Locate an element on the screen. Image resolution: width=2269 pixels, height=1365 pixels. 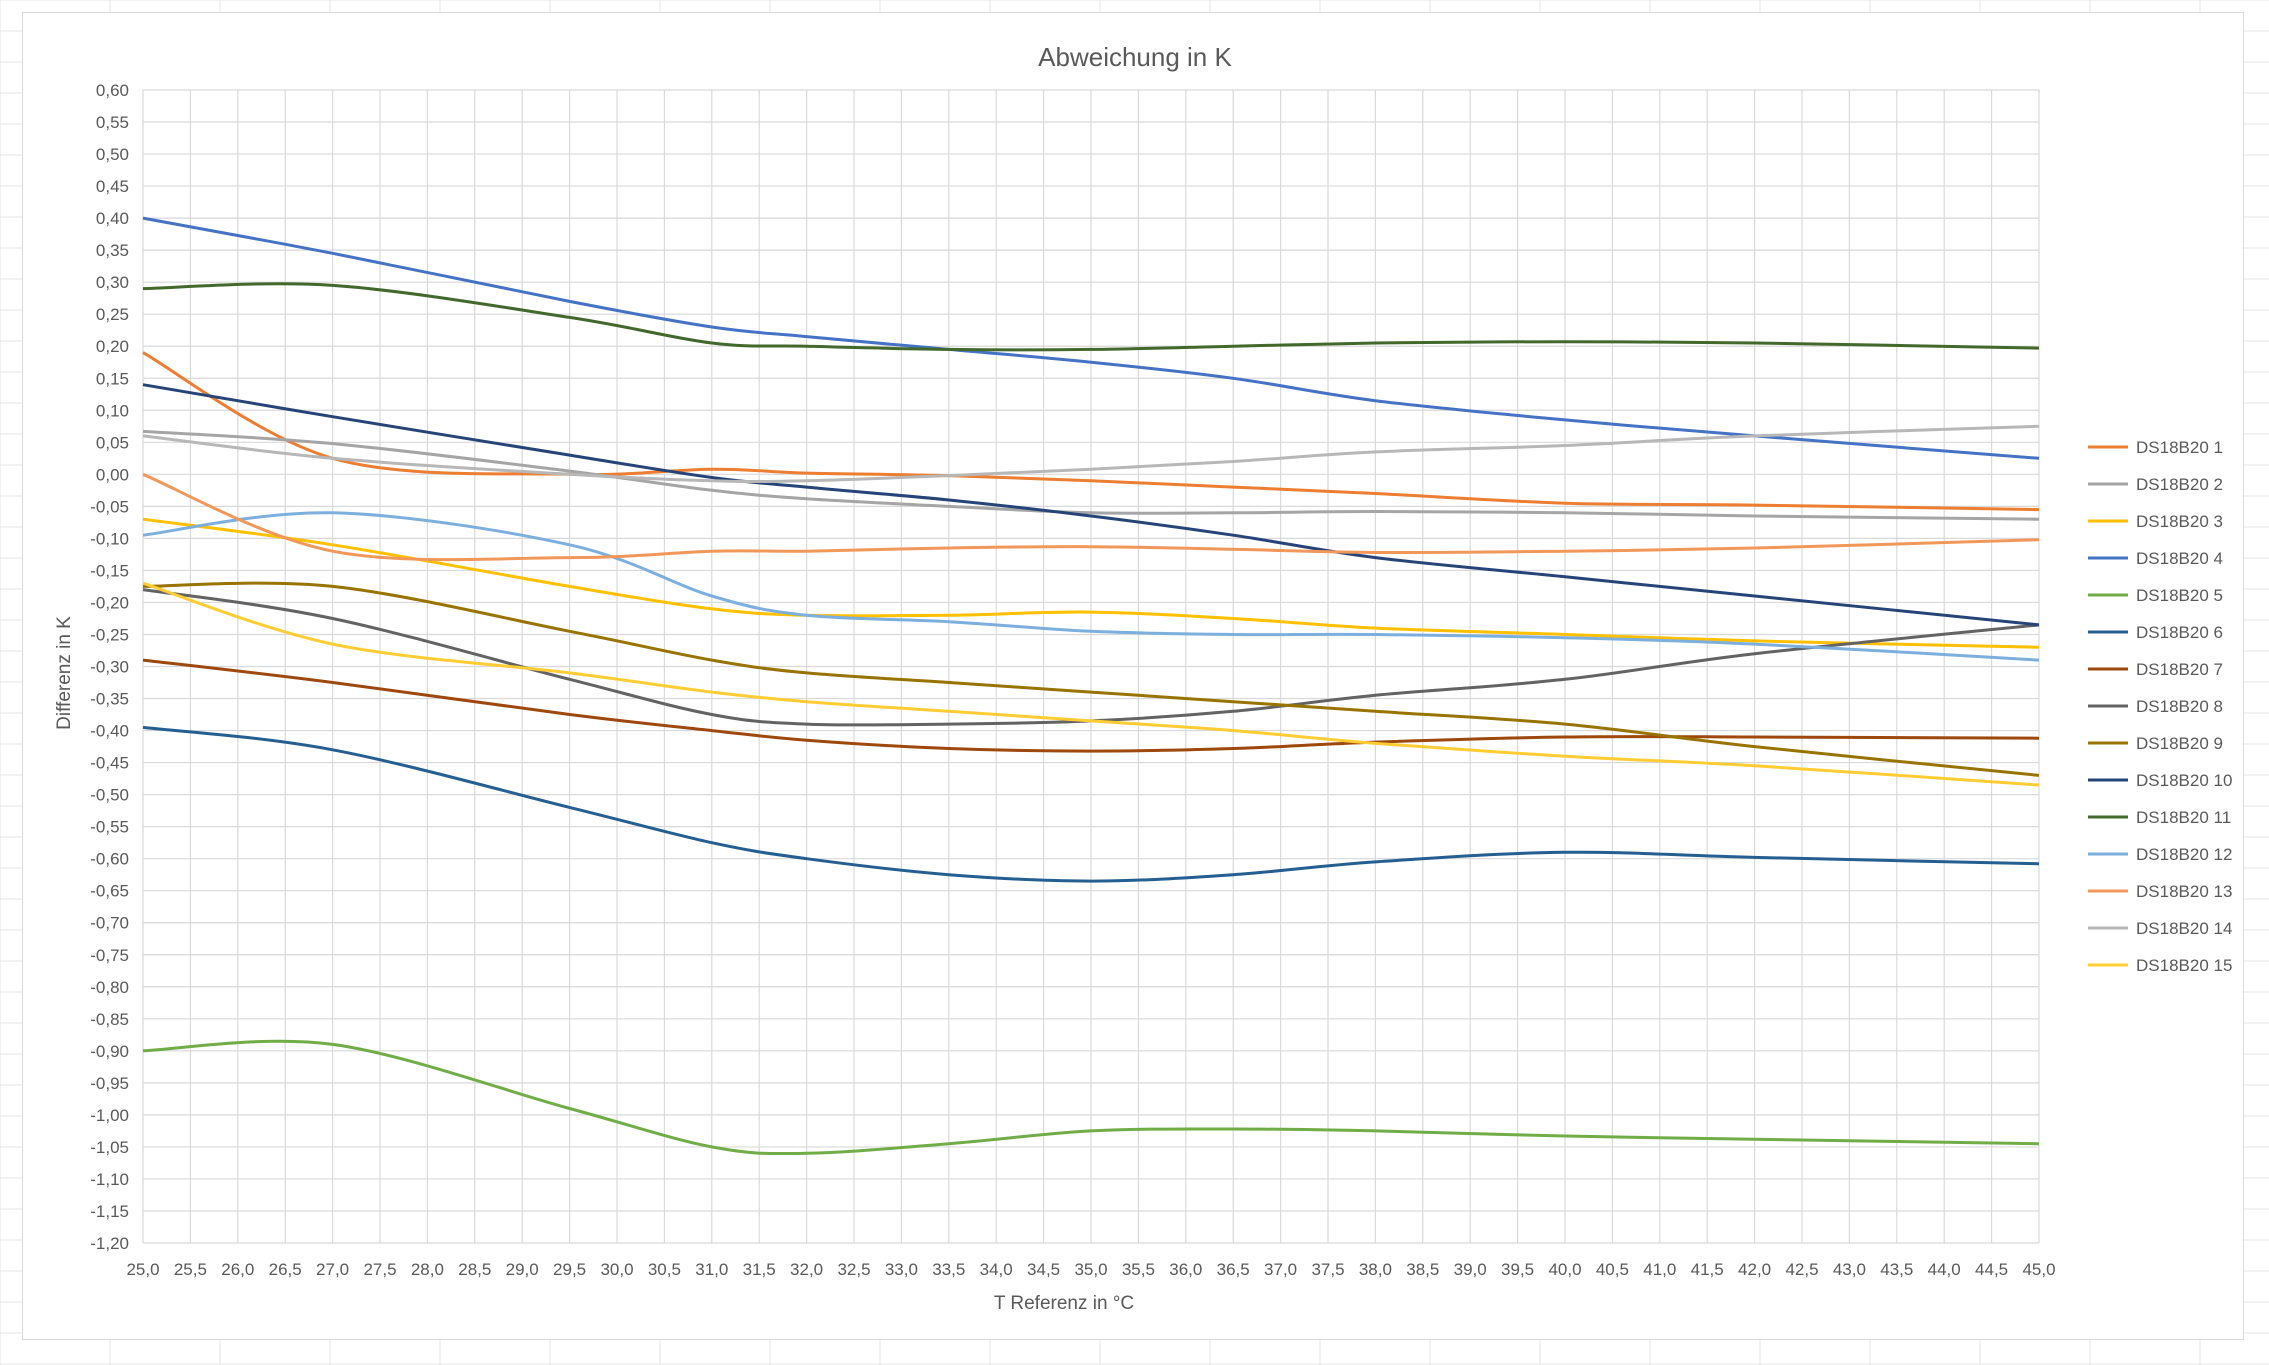
y-tick-label: 0,40 is located at coordinates (112, 218).